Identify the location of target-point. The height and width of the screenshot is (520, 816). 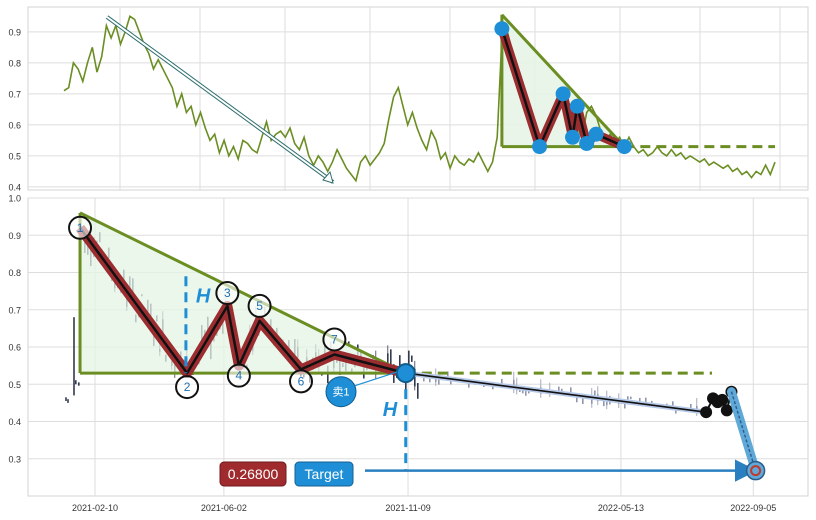
(755, 470).